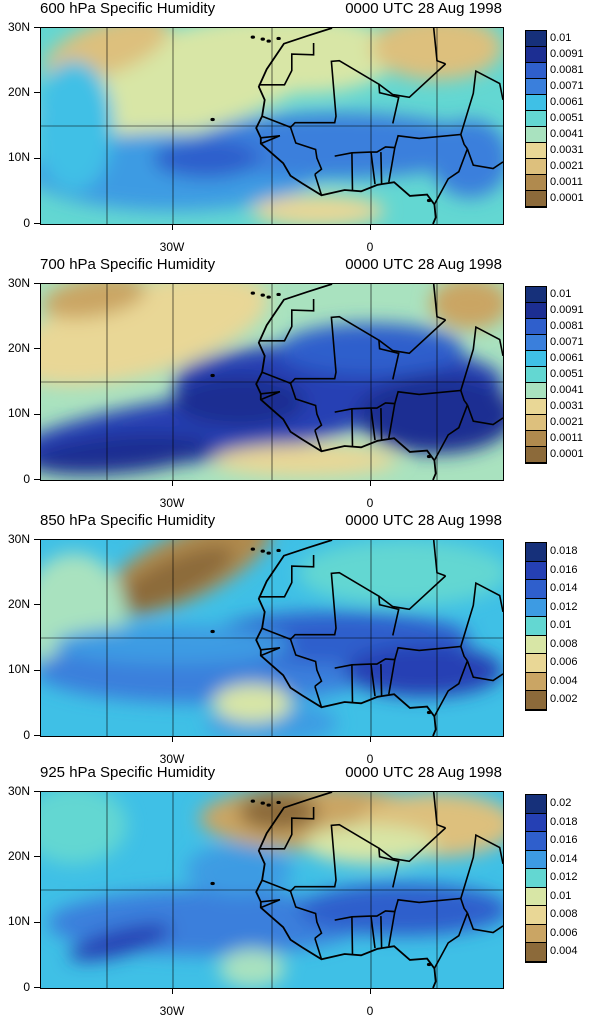 This screenshot has height=1020, width=600. Describe the element at coordinates (567, 390) in the screenshot. I see `legend-level-label: 0.0041` at that location.